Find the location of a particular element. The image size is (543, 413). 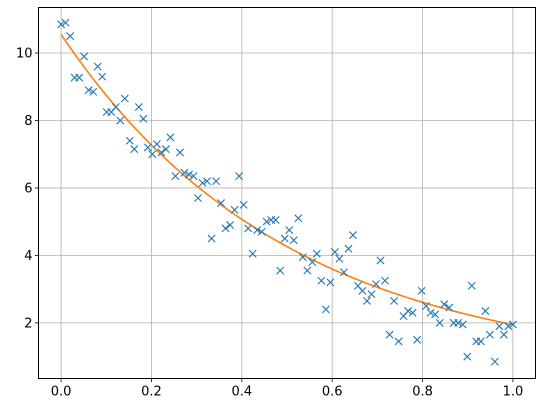

x-tick-label: 0.6 is located at coordinates (332, 392).